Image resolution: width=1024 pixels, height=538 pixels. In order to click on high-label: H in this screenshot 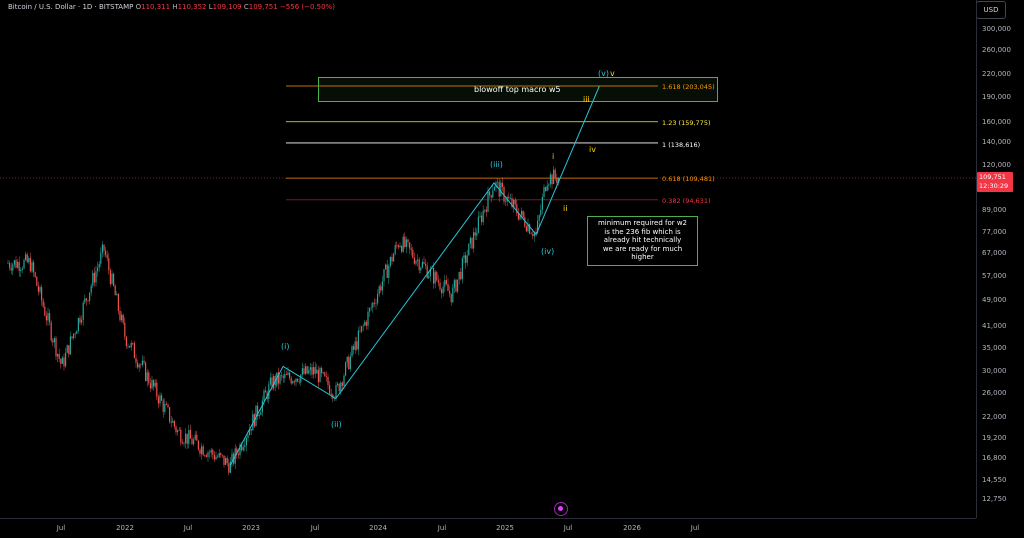, I will do `click(175, 7)`.